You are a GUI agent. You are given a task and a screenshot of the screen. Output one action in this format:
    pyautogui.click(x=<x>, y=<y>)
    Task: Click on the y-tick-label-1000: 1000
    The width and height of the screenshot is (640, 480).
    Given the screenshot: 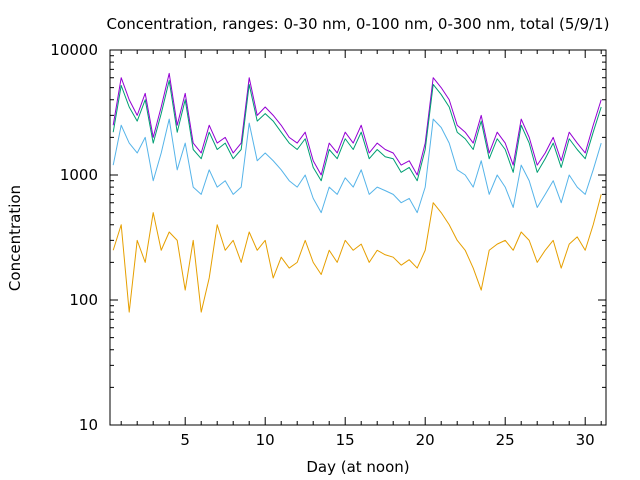 What is the action you would take?
    pyautogui.click(x=79, y=175)
    